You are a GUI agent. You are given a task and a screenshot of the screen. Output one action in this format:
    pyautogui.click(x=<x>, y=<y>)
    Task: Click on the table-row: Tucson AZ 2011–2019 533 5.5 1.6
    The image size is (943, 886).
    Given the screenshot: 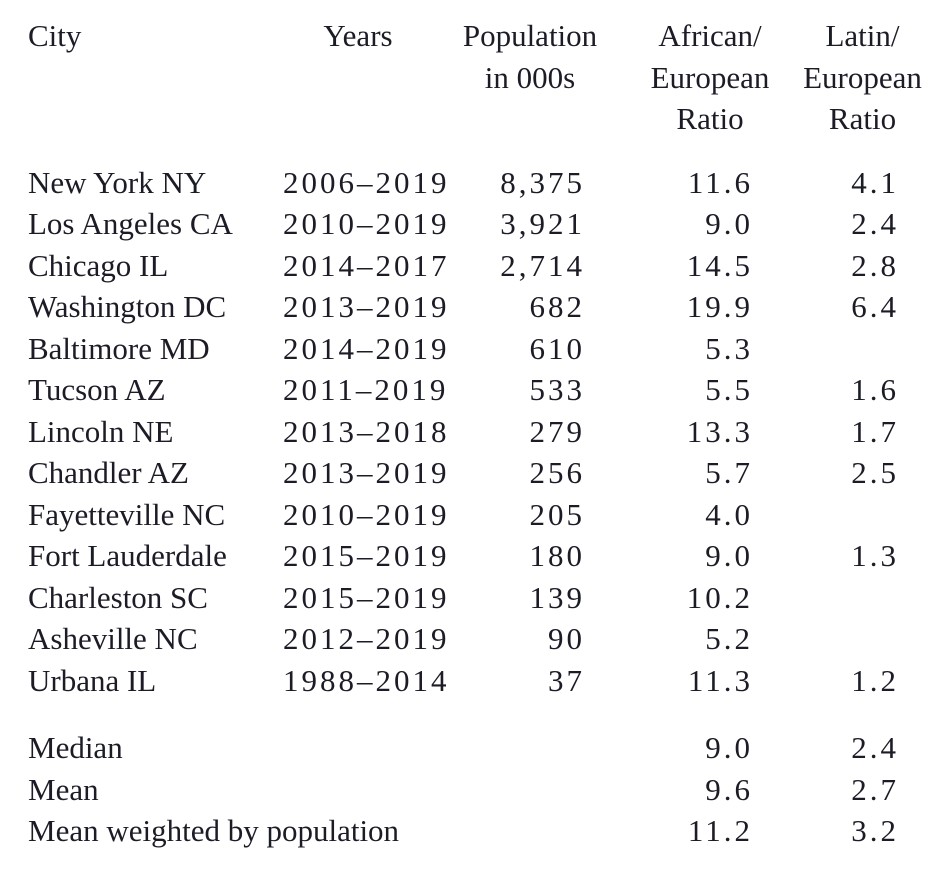 What is the action you would take?
    pyautogui.click(x=485, y=390)
    